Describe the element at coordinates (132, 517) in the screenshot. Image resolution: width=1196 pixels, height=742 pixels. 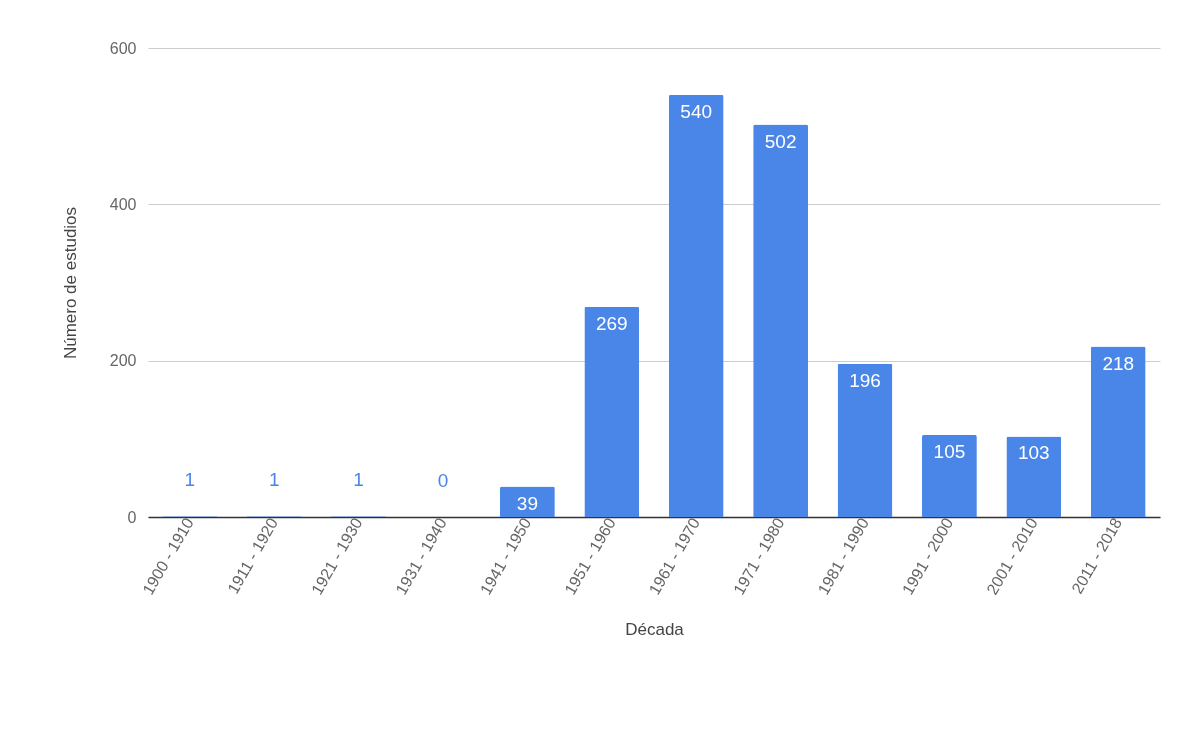
I see `y-tick-label: 0` at that location.